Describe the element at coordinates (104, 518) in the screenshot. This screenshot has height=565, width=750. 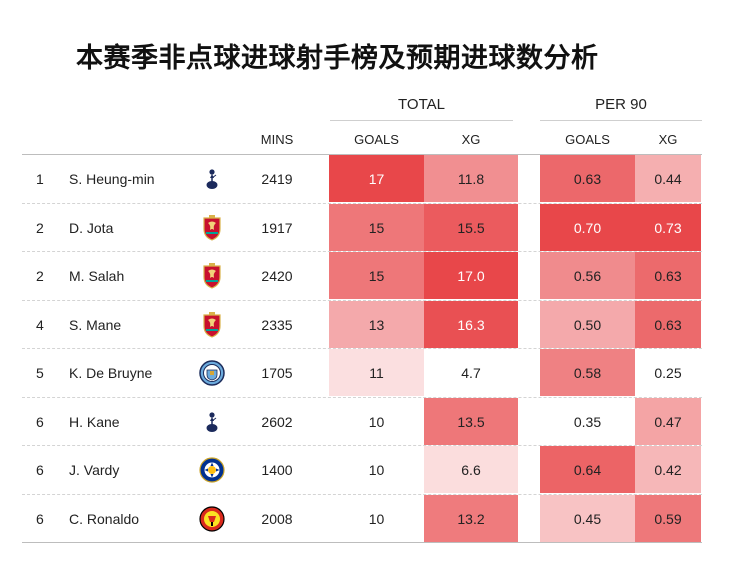
I see `player-name: C. Ronaldo` at that location.